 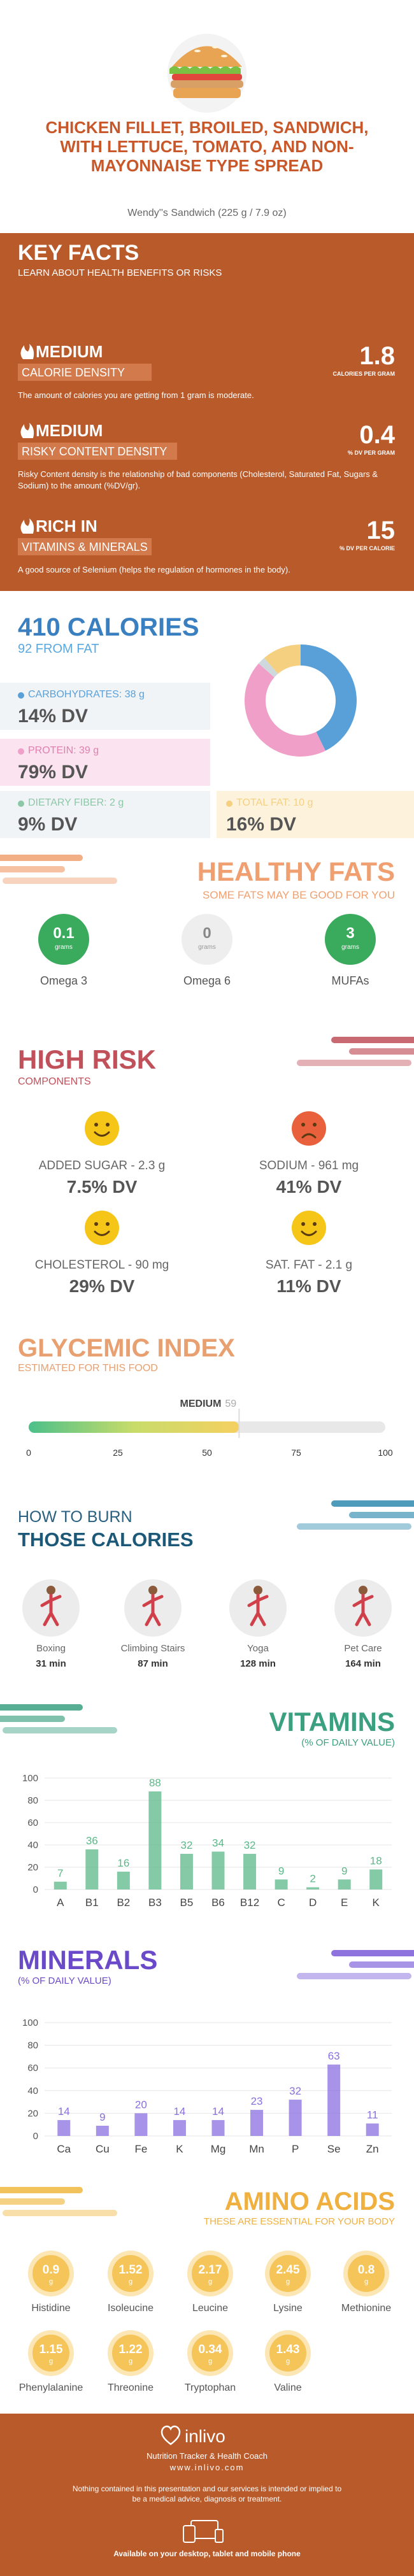 I want to click on fat-name: Omega 6, so click(x=207, y=981).